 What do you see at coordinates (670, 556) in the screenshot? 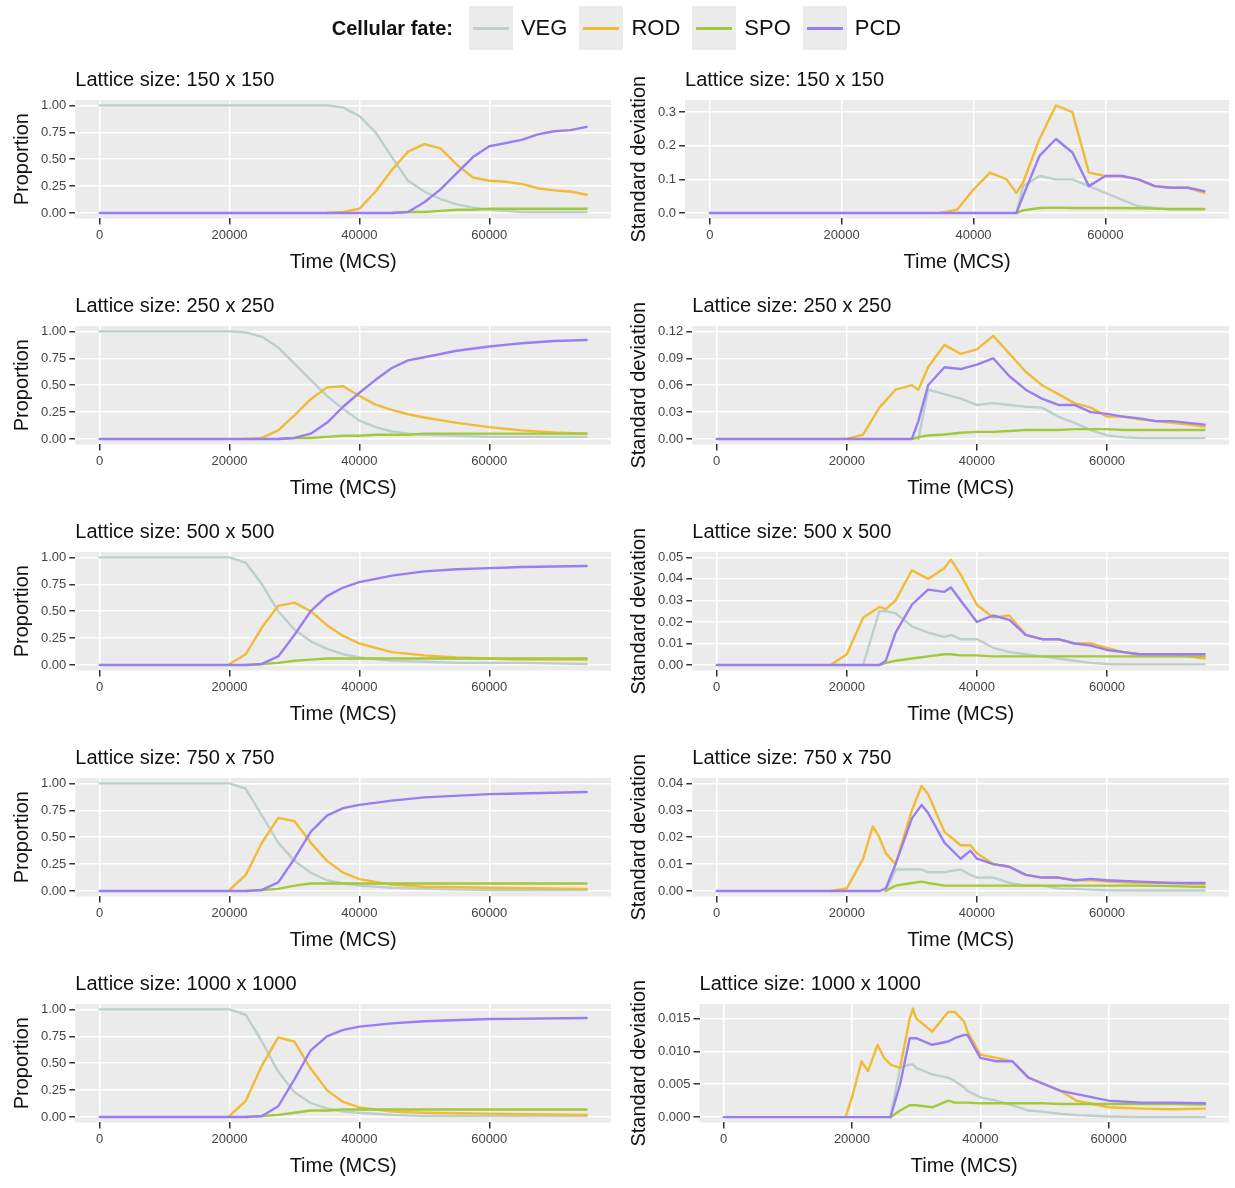
I see `y-tick-label: 0.05` at bounding box center [670, 556].